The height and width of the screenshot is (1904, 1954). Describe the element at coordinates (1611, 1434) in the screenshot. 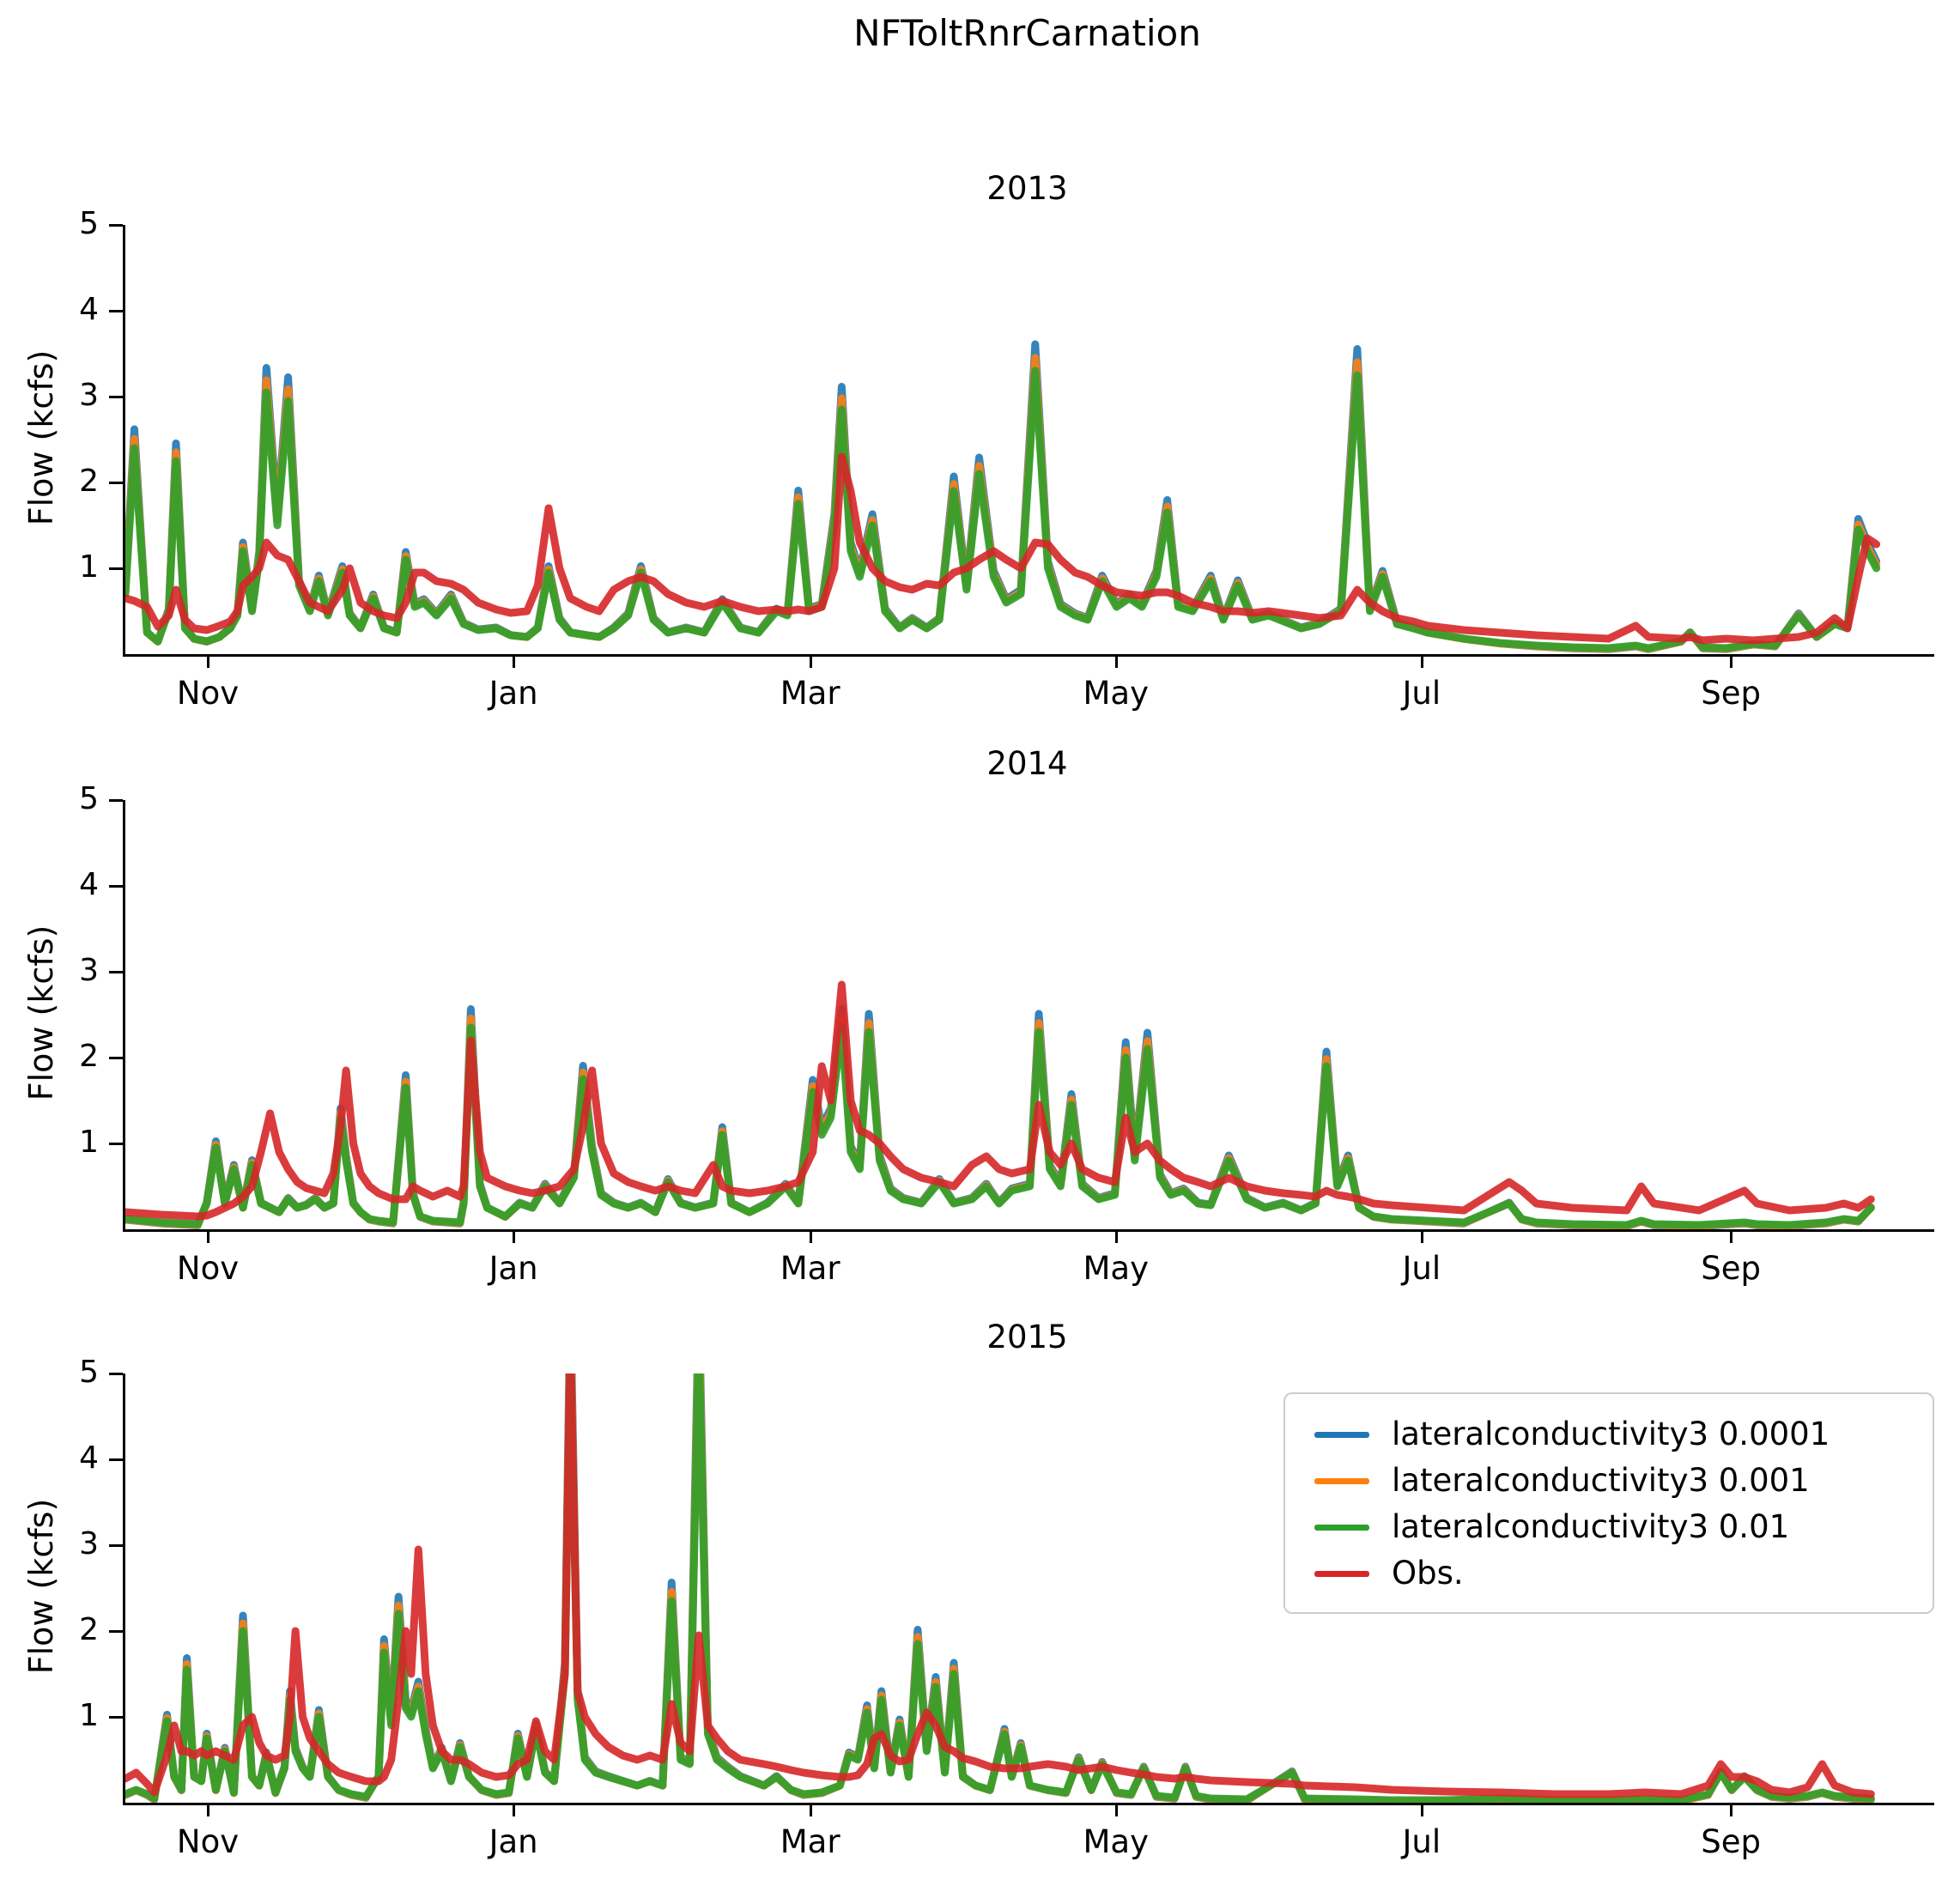

I see `legend-label: lateralconductivity3 0.0001` at that location.